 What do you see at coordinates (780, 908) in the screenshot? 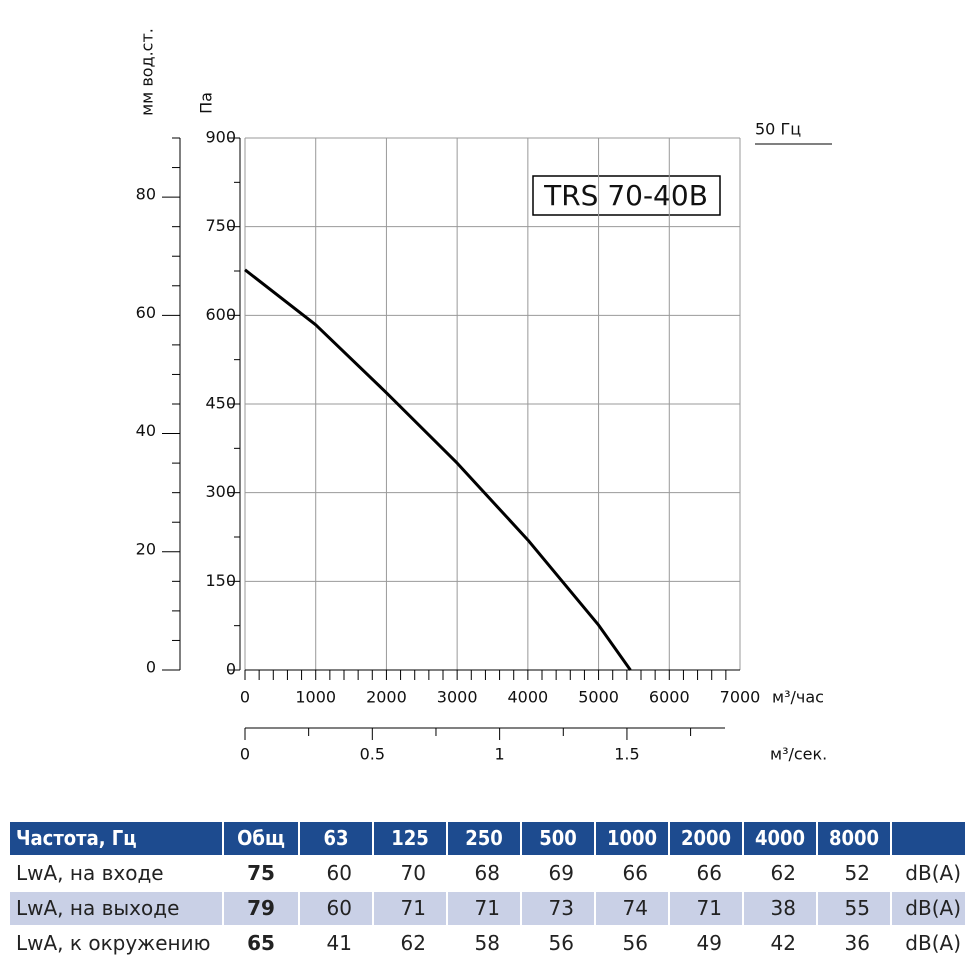
I see `table-cell: 38` at bounding box center [780, 908].